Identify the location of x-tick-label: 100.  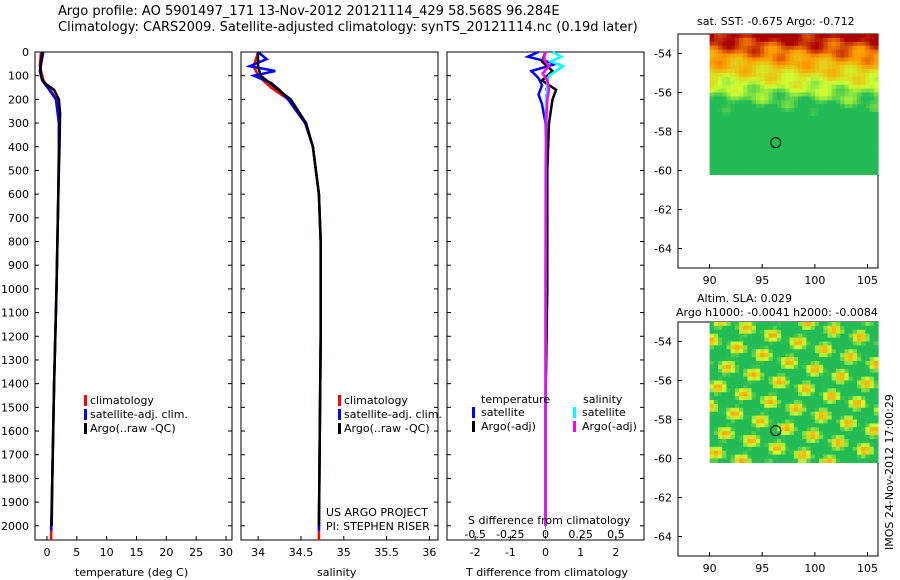
(814, 568).